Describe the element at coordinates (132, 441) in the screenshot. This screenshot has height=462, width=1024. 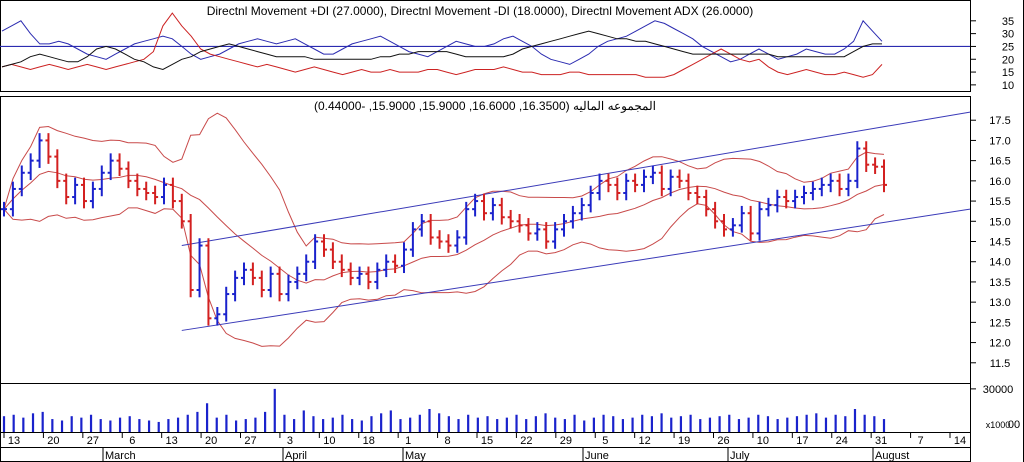
I see `day-label: 6` at that location.